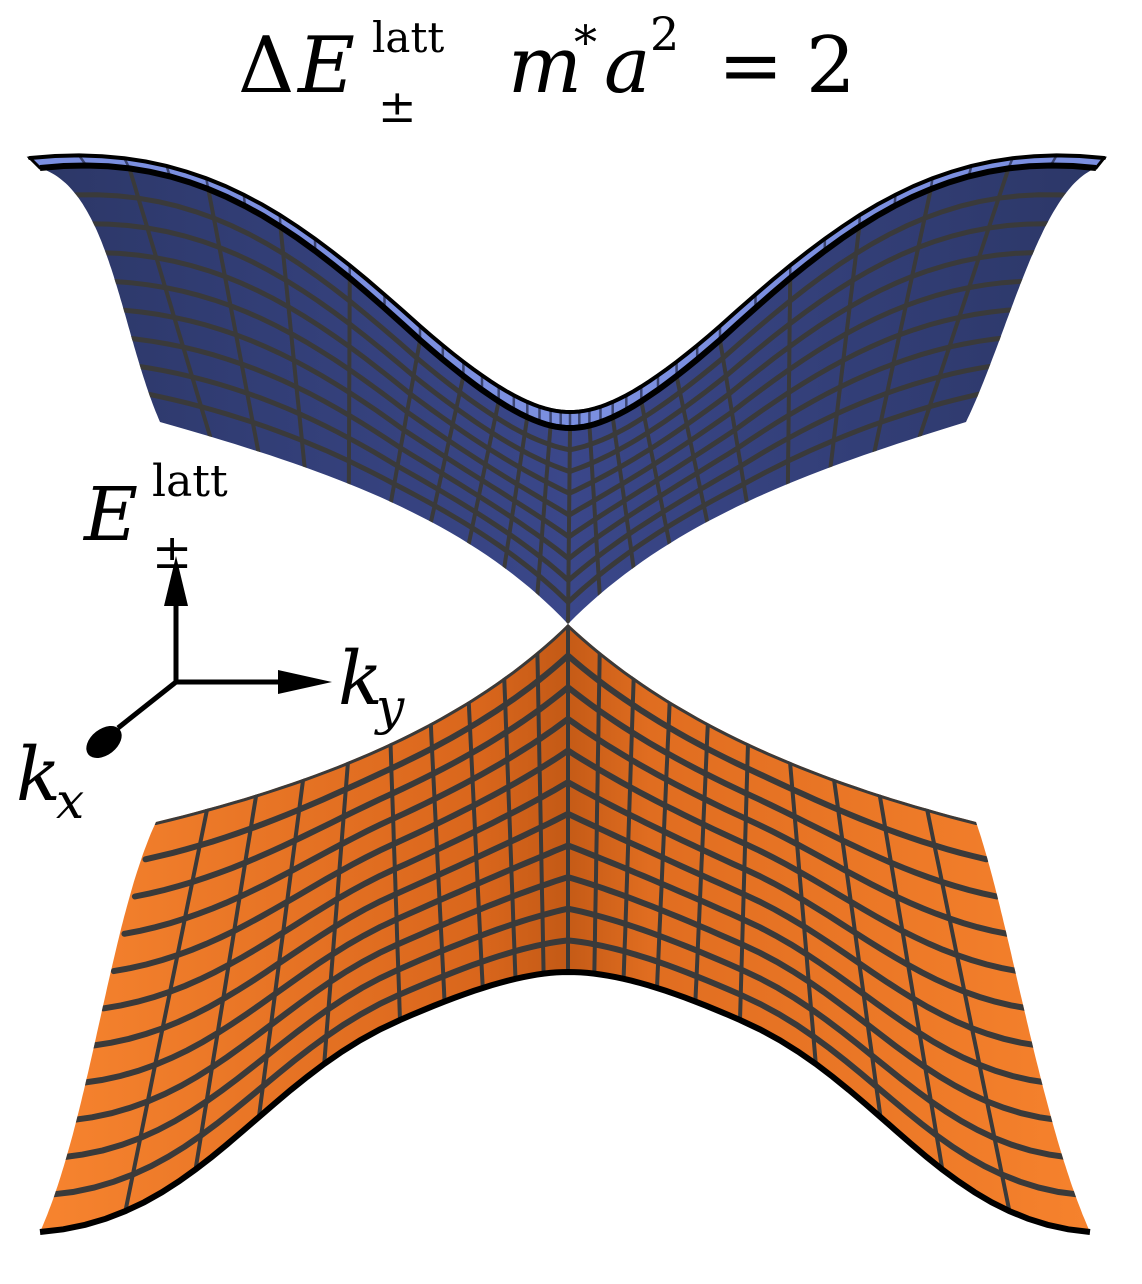  Describe the element at coordinates (408, 37) in the screenshot. I see `title-sup: latt` at that location.